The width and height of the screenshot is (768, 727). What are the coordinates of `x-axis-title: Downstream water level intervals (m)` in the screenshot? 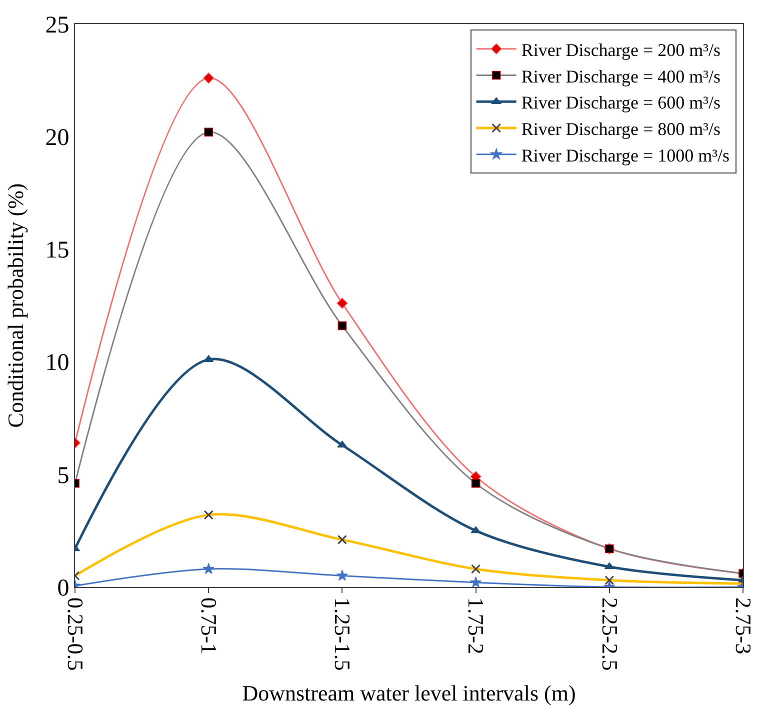 It's located at (409, 693).